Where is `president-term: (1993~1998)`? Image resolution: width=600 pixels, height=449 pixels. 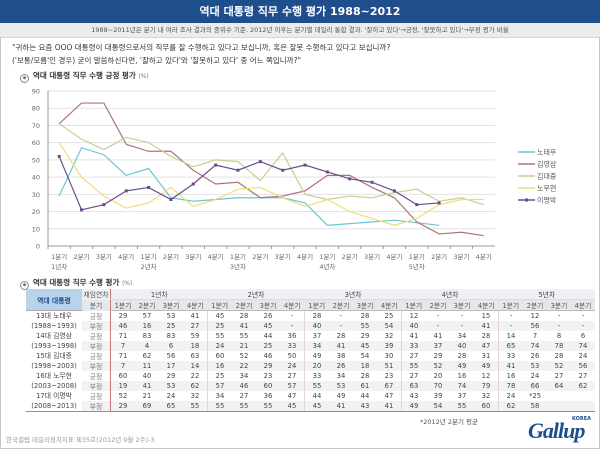
president-term: (1993~1998) is located at coordinates (54, 346).